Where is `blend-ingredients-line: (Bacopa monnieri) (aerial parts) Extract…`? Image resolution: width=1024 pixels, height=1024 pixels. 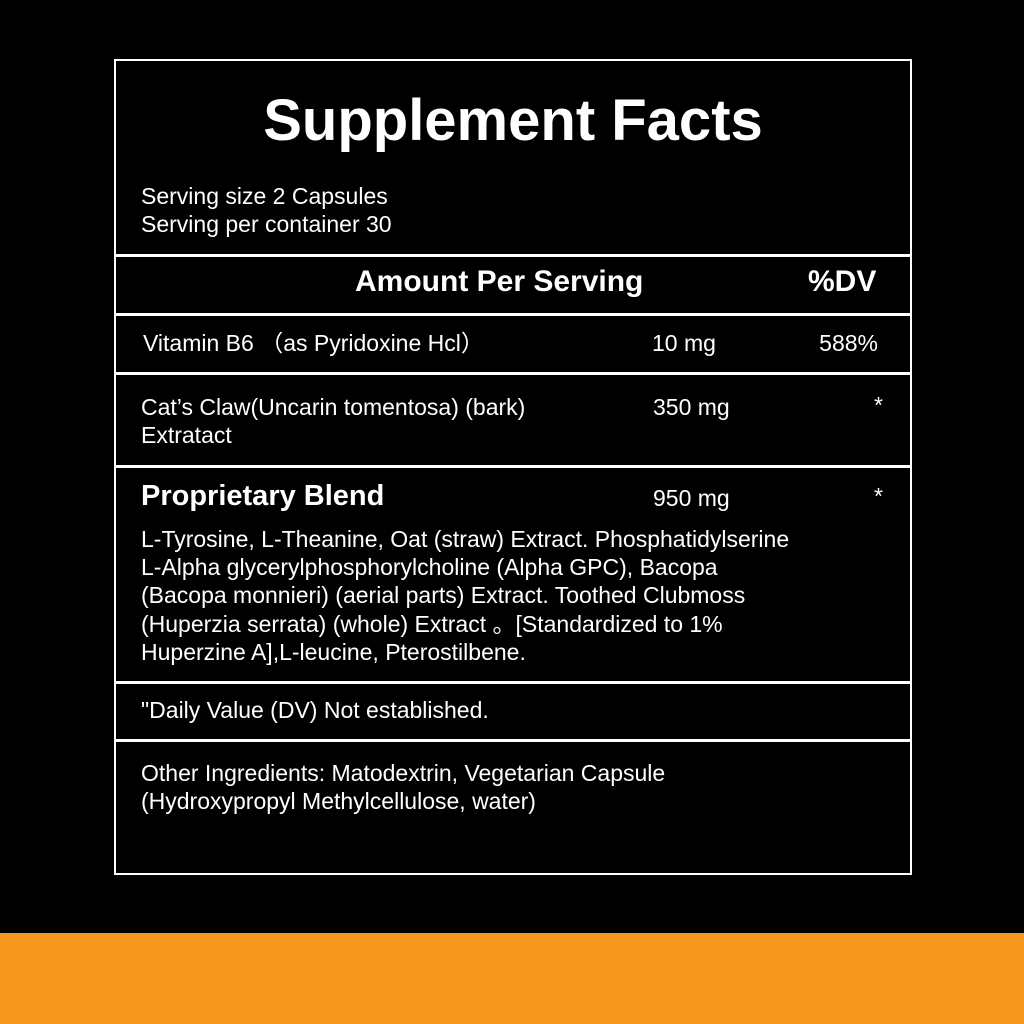
blend-ingredients-line: (Bacopa monnieri) (aerial parts) Extract… is located at coordinates (443, 595).